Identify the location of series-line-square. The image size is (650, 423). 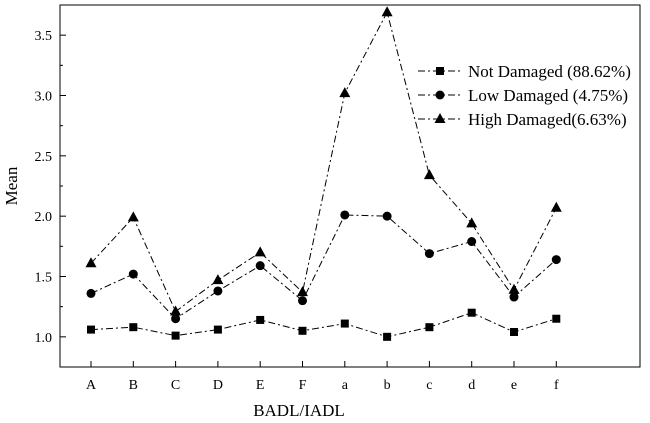
(323, 325).